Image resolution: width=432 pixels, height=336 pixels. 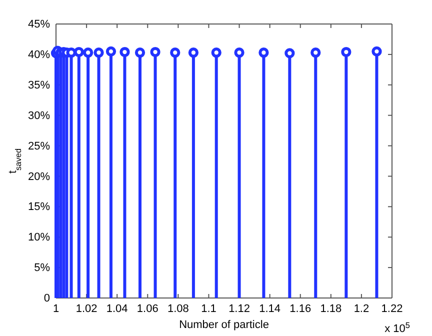 What do you see at coordinates (147, 308) in the screenshot?
I see `x-tick-label: 1.06` at bounding box center [147, 308].